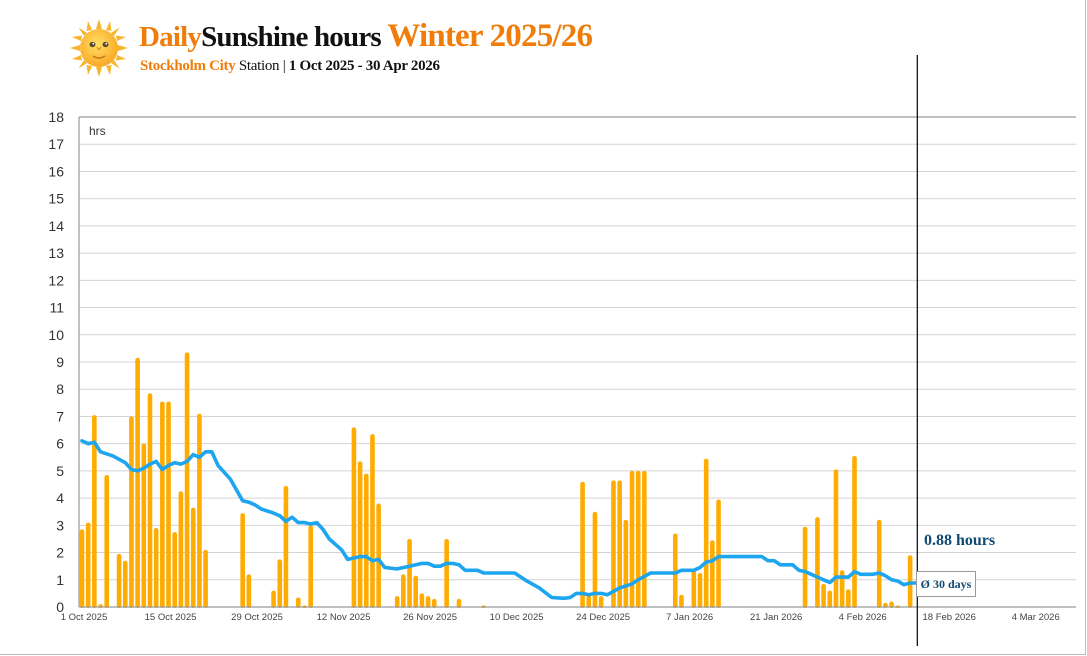 The height and width of the screenshot is (656, 1087). What do you see at coordinates (364, 66) in the screenshot?
I see `date-range: 1 Oct 2025 - 30 Apr 2026` at bounding box center [364, 66].